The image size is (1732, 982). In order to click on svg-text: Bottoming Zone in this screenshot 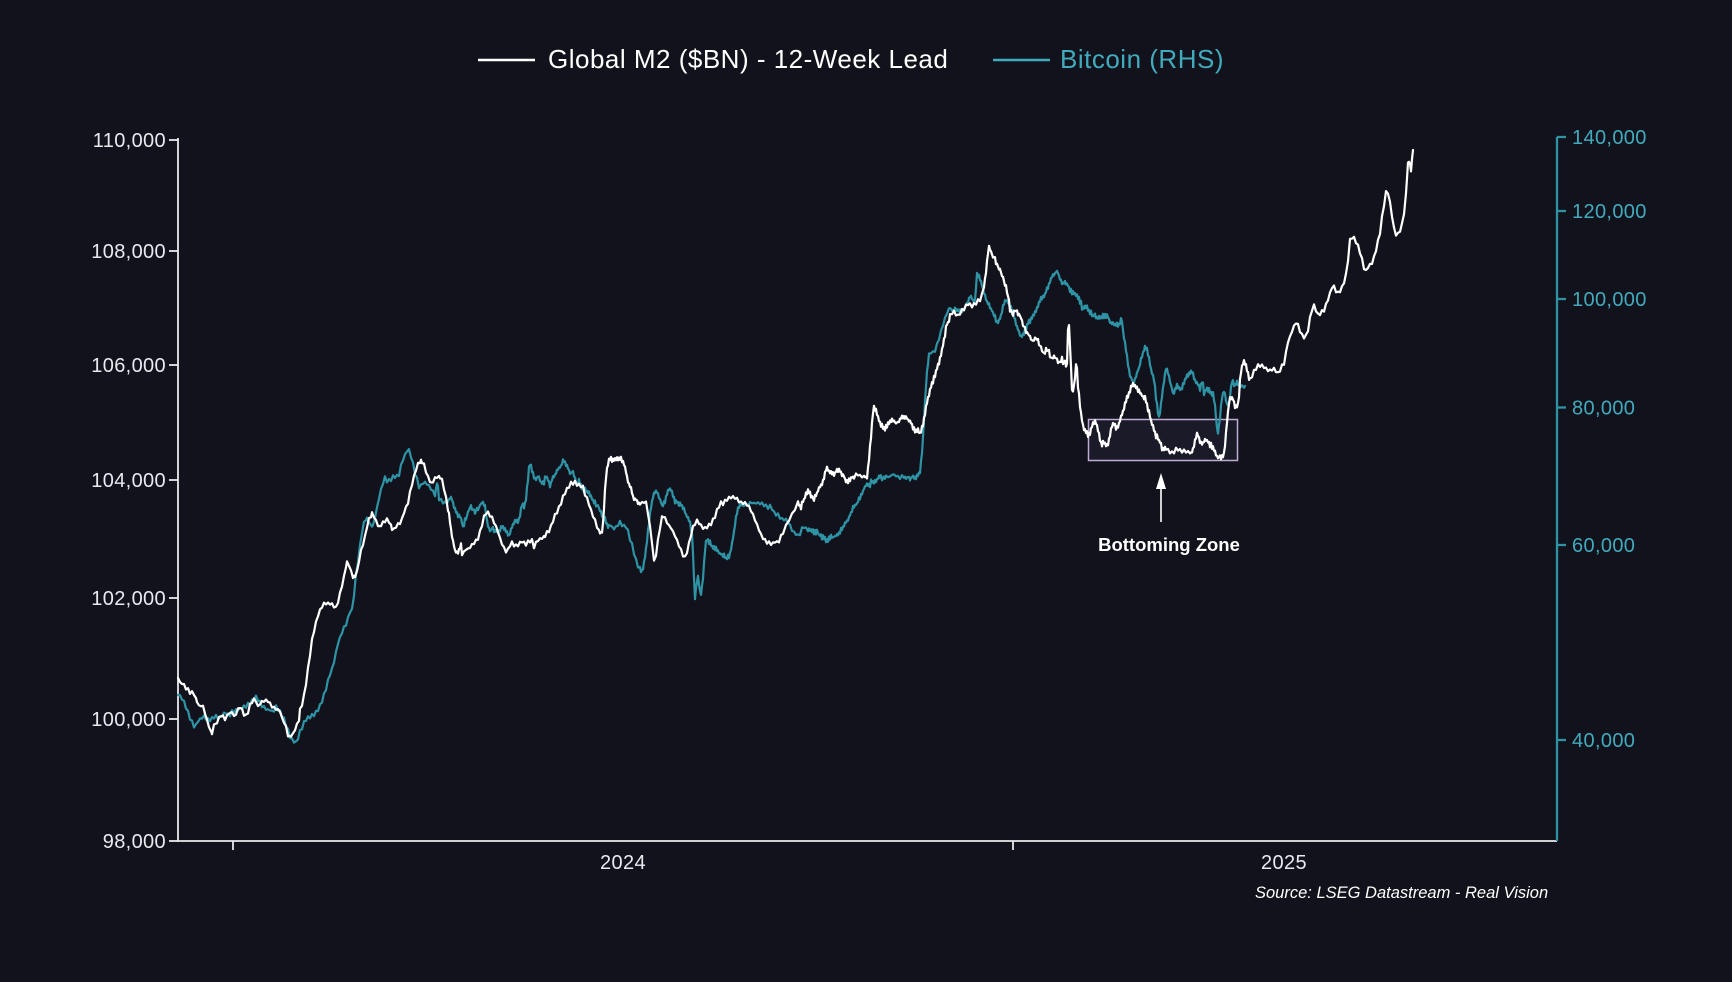, I will do `click(1169, 544)`.